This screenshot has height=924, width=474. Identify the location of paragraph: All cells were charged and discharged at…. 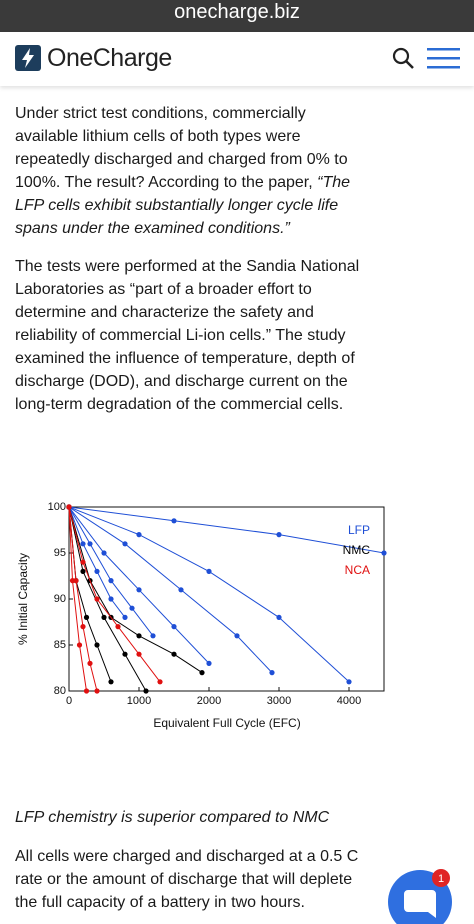
(187, 879).